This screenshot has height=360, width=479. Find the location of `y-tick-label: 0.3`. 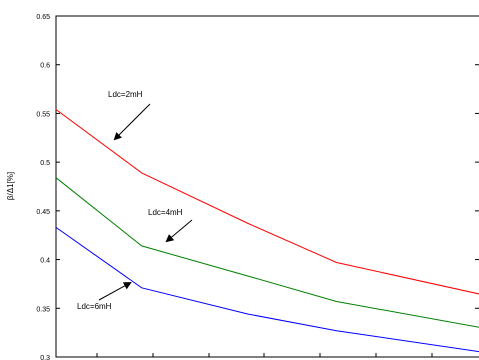

y-tick-label: 0.3 is located at coordinates (45, 357).